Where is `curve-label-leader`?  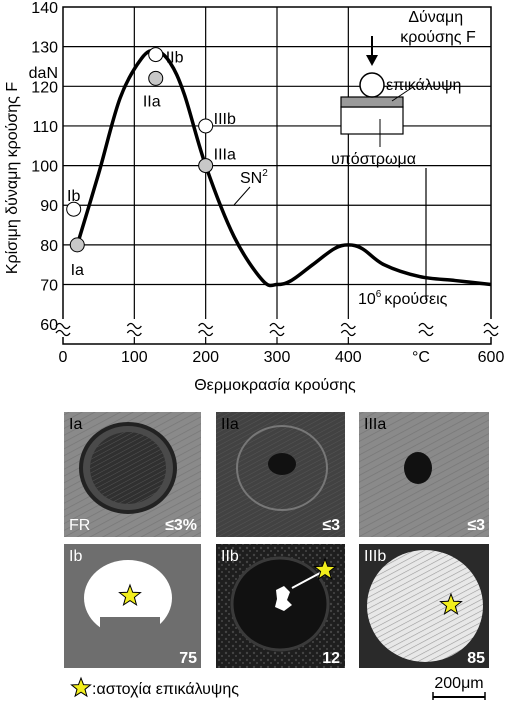 curve-label-leader is located at coordinates (242, 196).